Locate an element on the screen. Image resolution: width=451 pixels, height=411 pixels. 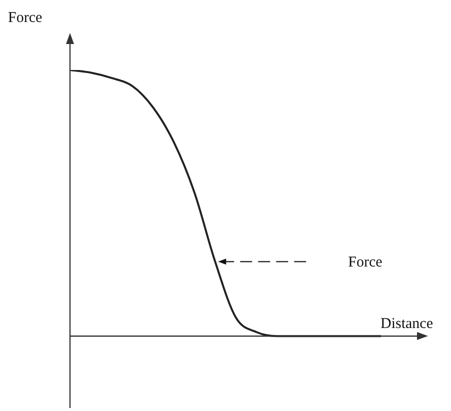
x-axis-title: Distance is located at coordinates (407, 324).